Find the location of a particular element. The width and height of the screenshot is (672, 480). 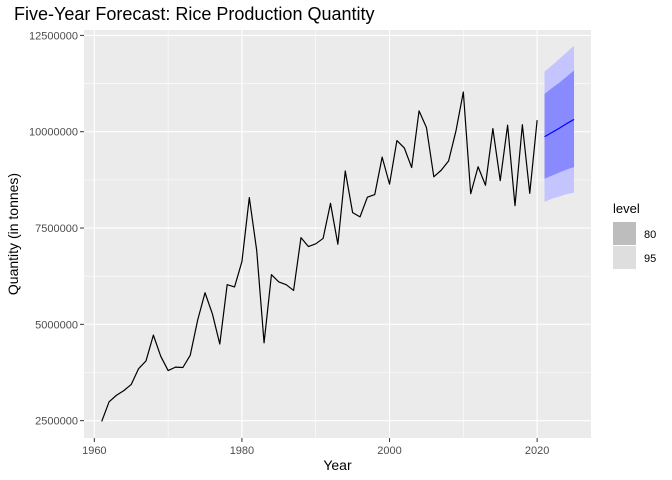

forecast-intervals is located at coordinates (559, 123).